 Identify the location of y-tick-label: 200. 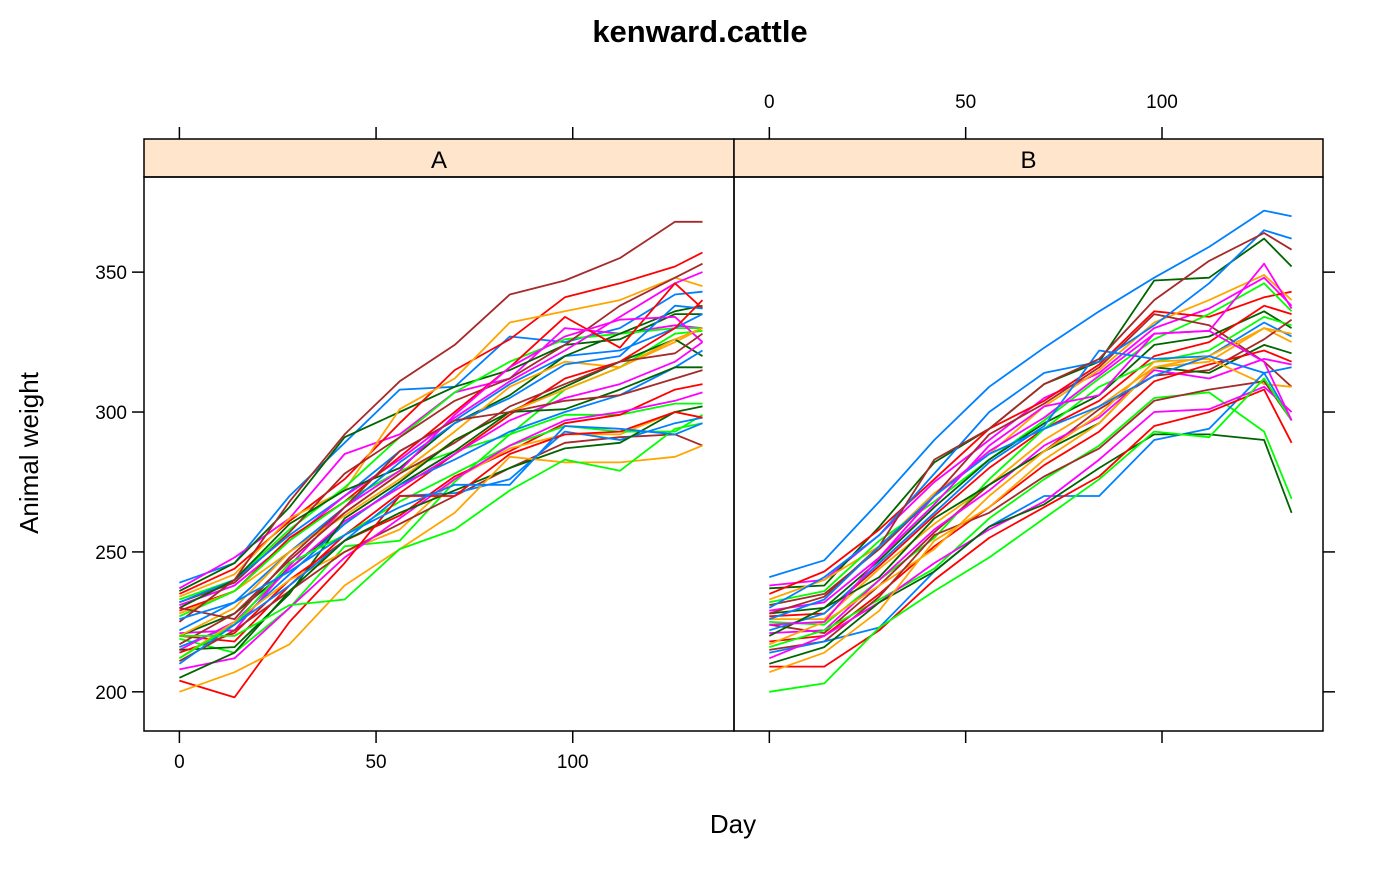
(111, 693).